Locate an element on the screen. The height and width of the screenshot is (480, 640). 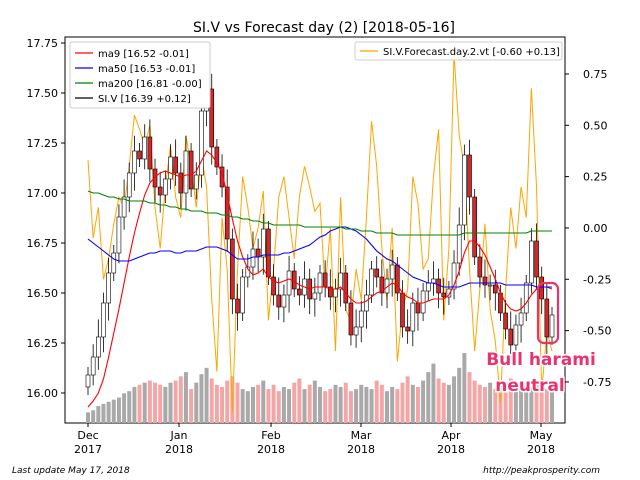
y-right-tick-label: -0.25 is located at coordinates (597, 279).